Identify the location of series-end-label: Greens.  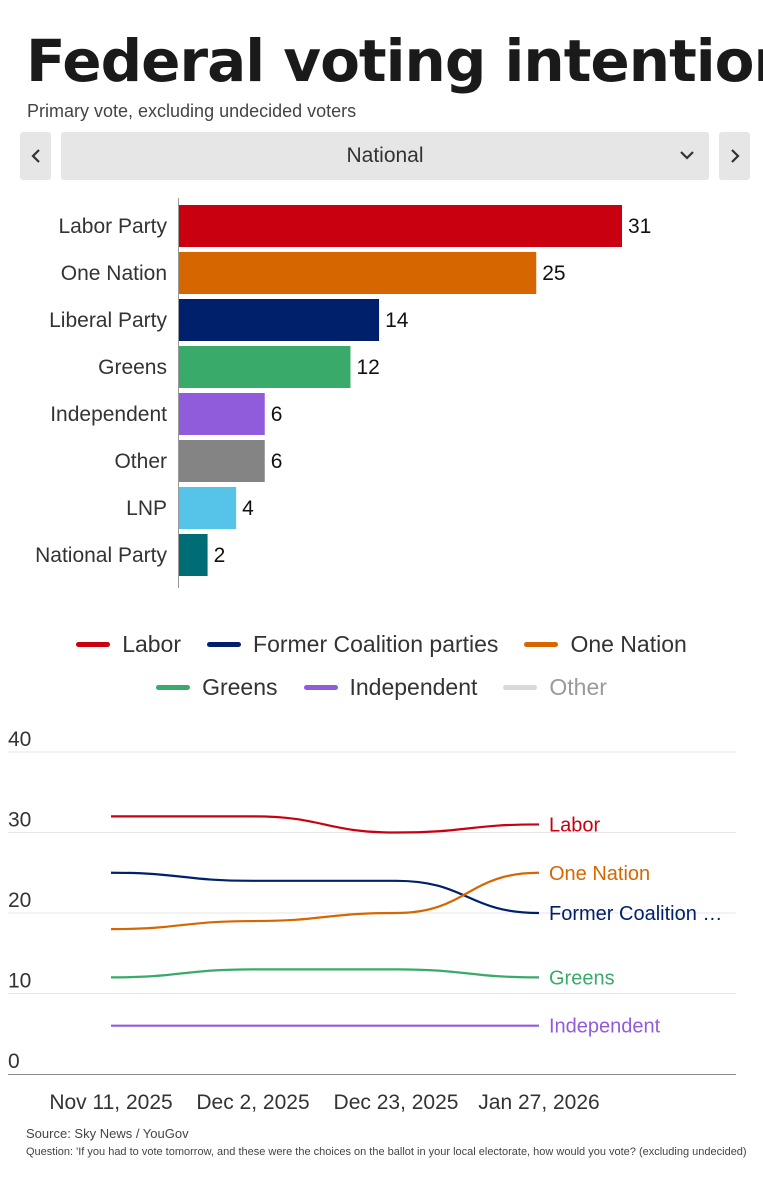
(582, 978).